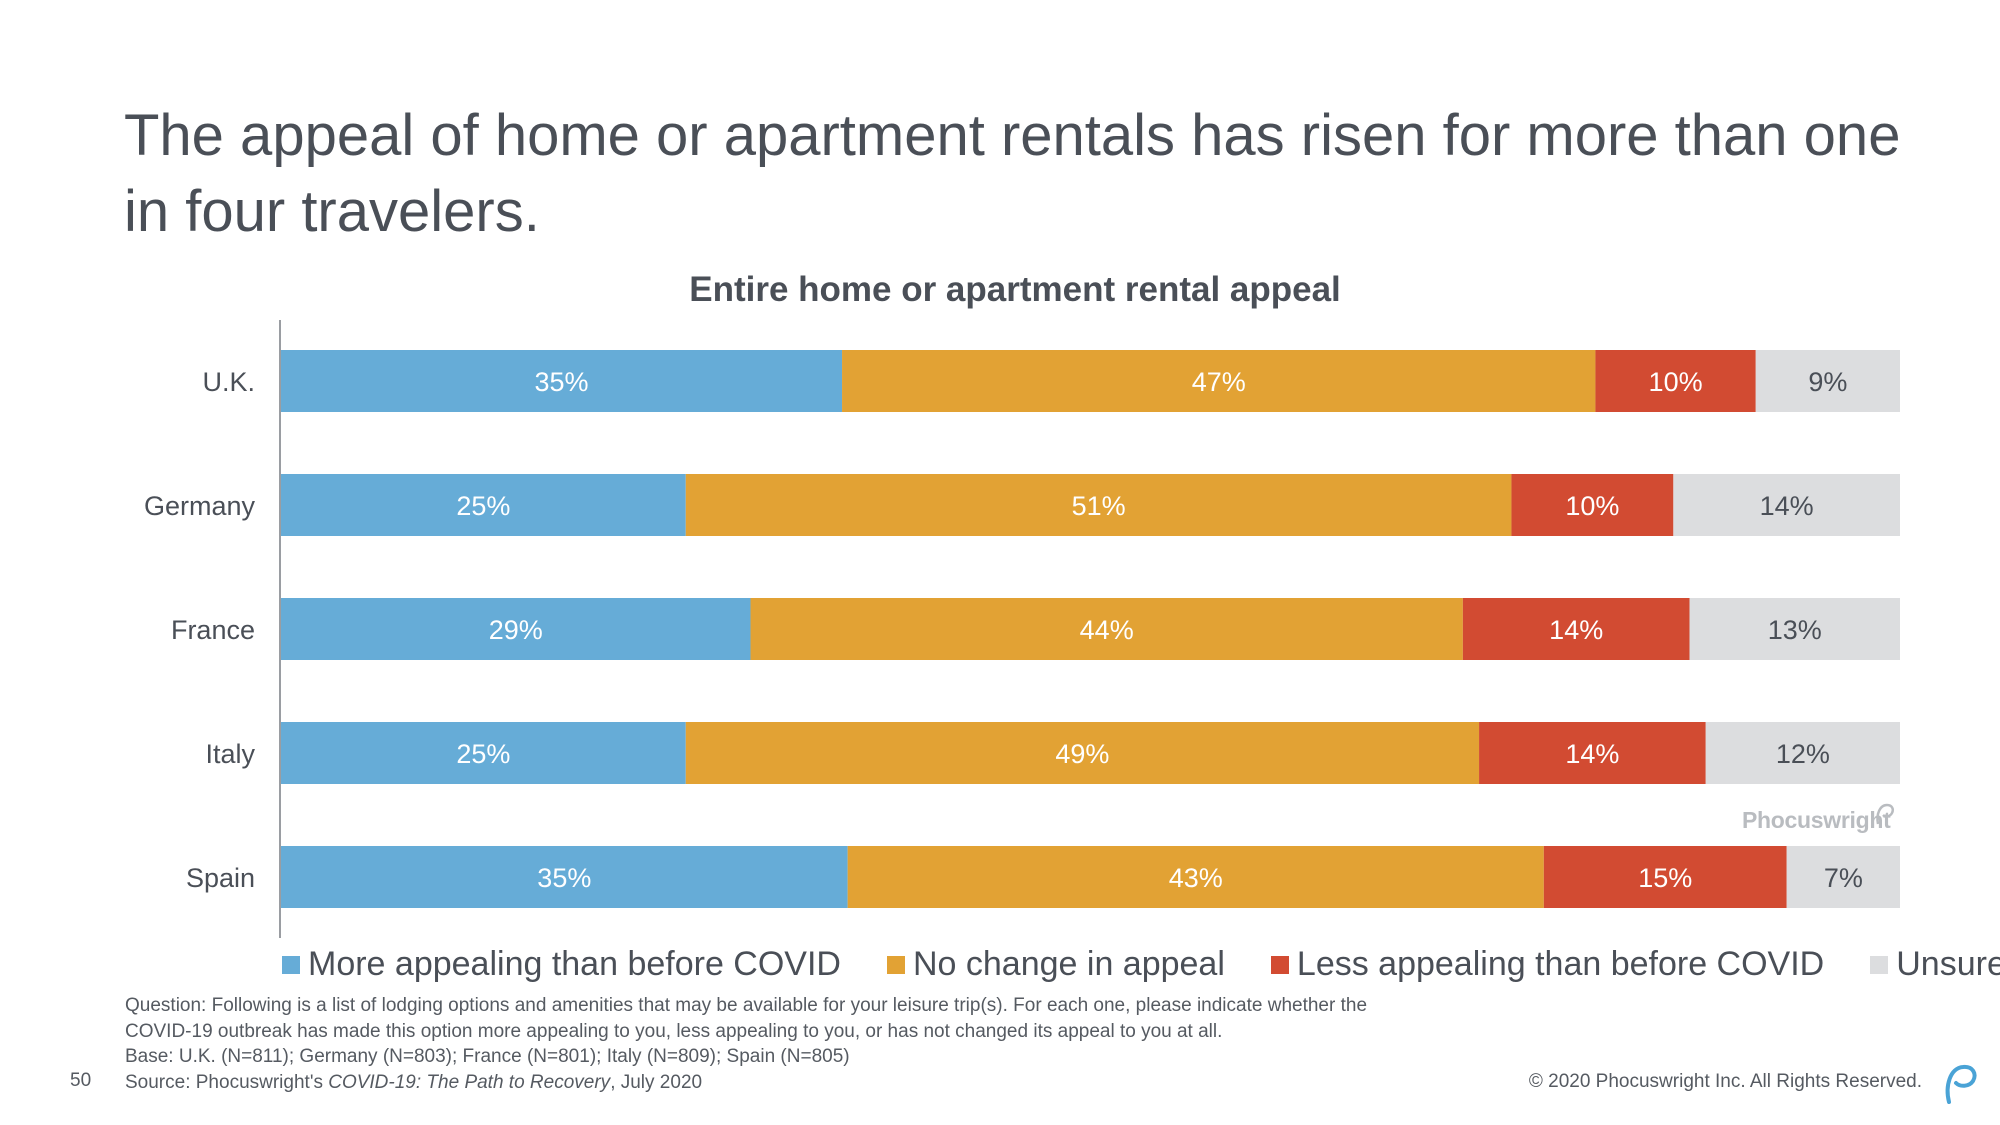  I want to click on data-label: 13%, so click(1795, 630).